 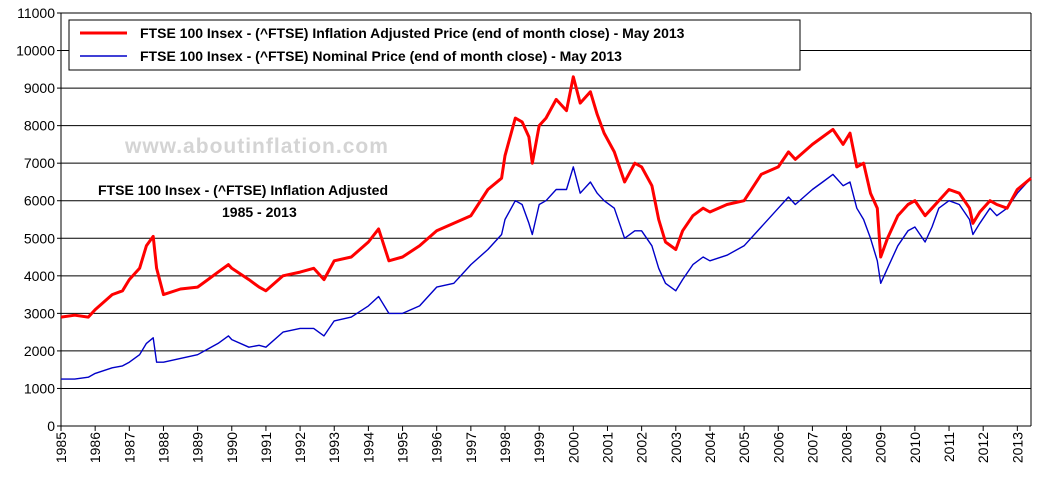 I want to click on y-tick-label: 2000, so click(x=39, y=351).